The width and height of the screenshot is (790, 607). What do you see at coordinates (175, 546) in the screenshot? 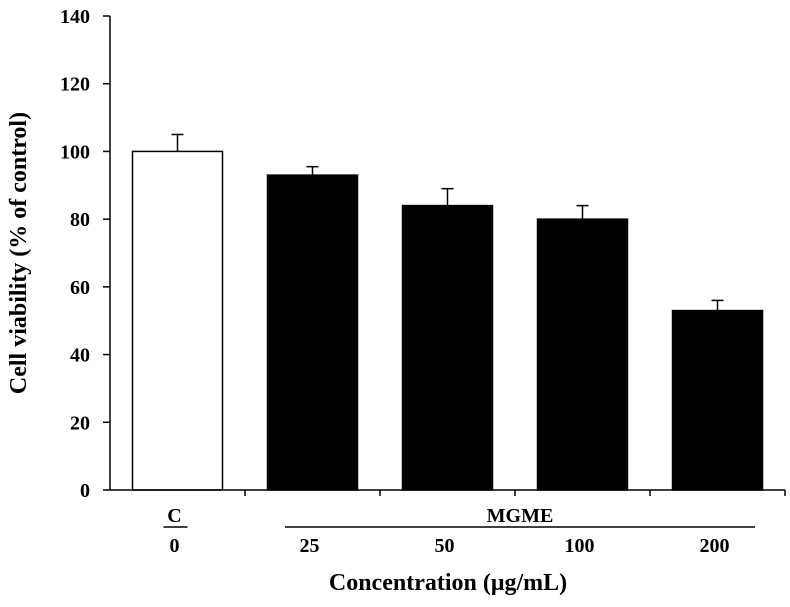
I see `x-tick-label: 0` at bounding box center [175, 546].